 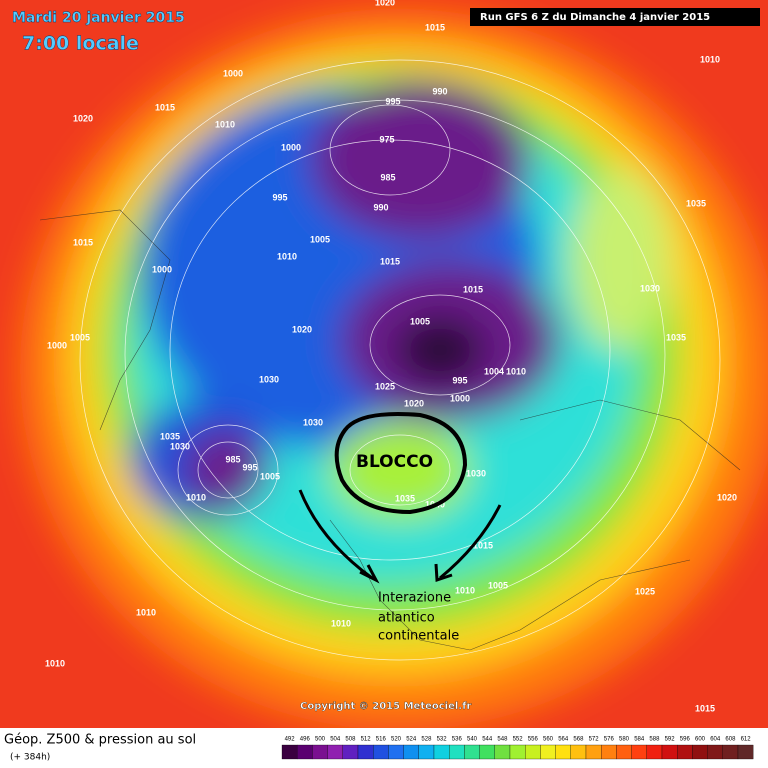 I want to click on scale-label: 604, so click(x=715, y=740).